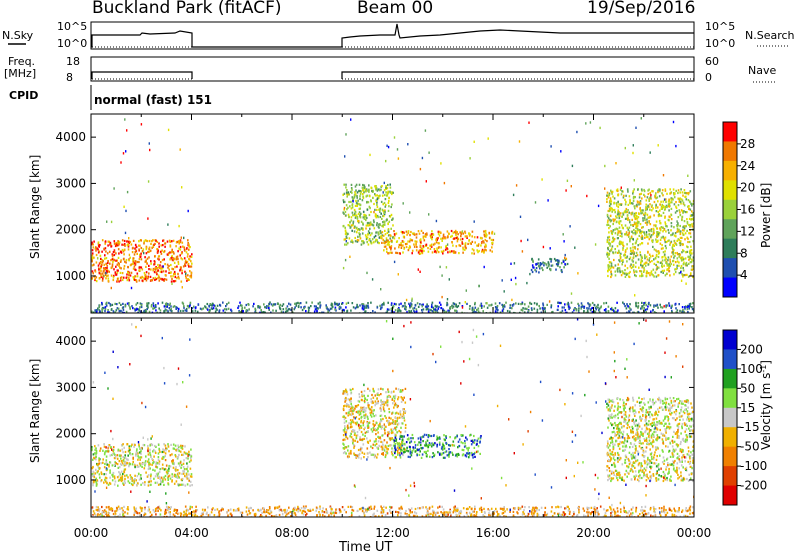 The image size is (800, 554). I want to click on freq-unit: [MHz], so click(20, 73).